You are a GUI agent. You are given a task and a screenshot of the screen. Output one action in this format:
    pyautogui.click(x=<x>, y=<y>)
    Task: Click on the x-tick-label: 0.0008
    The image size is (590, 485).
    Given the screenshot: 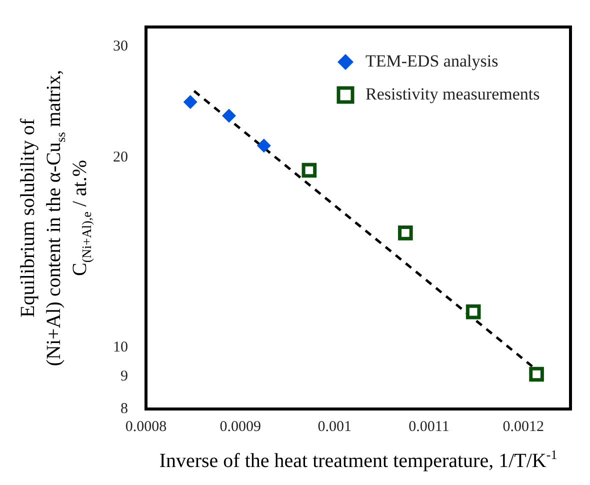 What is the action you would take?
    pyautogui.click(x=146, y=426)
    